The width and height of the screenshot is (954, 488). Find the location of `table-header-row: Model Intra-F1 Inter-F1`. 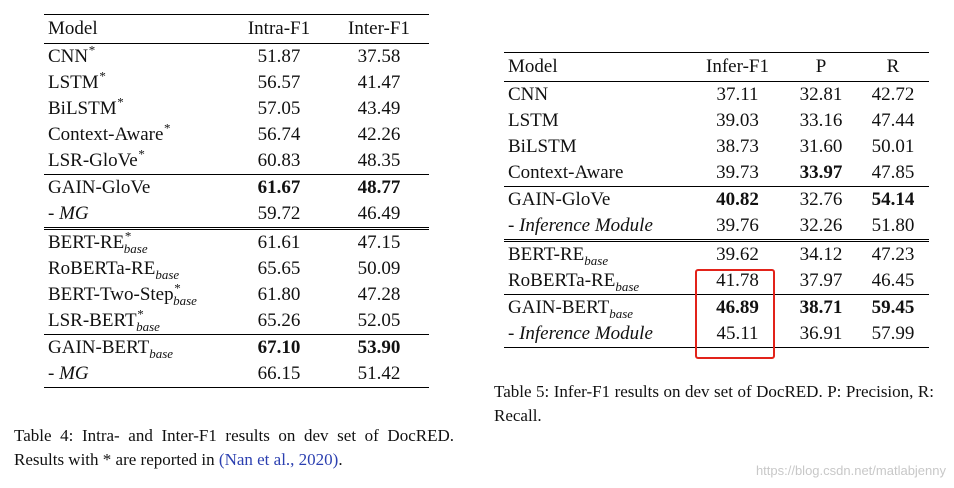

table-header-row: Model Intra-F1 Inter-F1 is located at coordinates (236, 29).